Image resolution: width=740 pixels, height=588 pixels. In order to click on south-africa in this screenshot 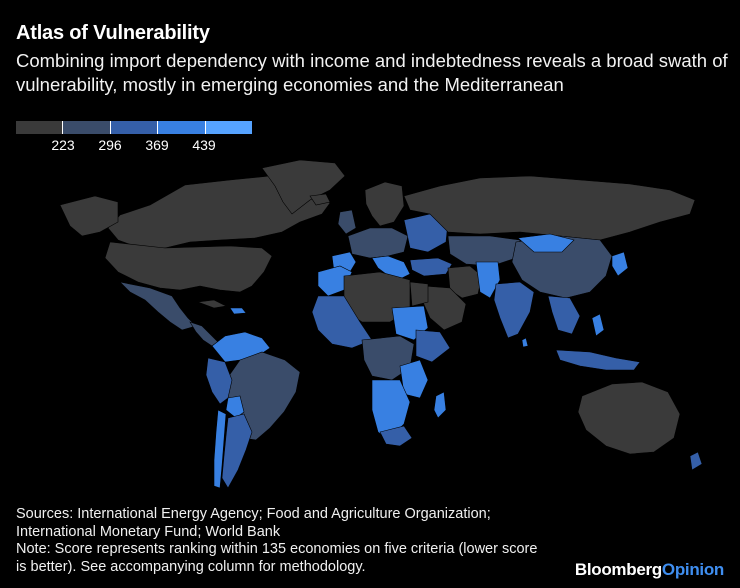, I will do `click(396, 436)`.